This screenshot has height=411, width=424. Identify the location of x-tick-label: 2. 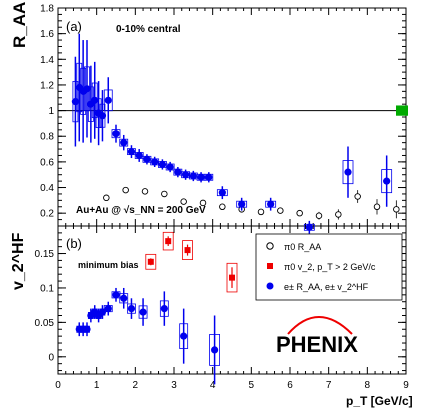
(136, 385).